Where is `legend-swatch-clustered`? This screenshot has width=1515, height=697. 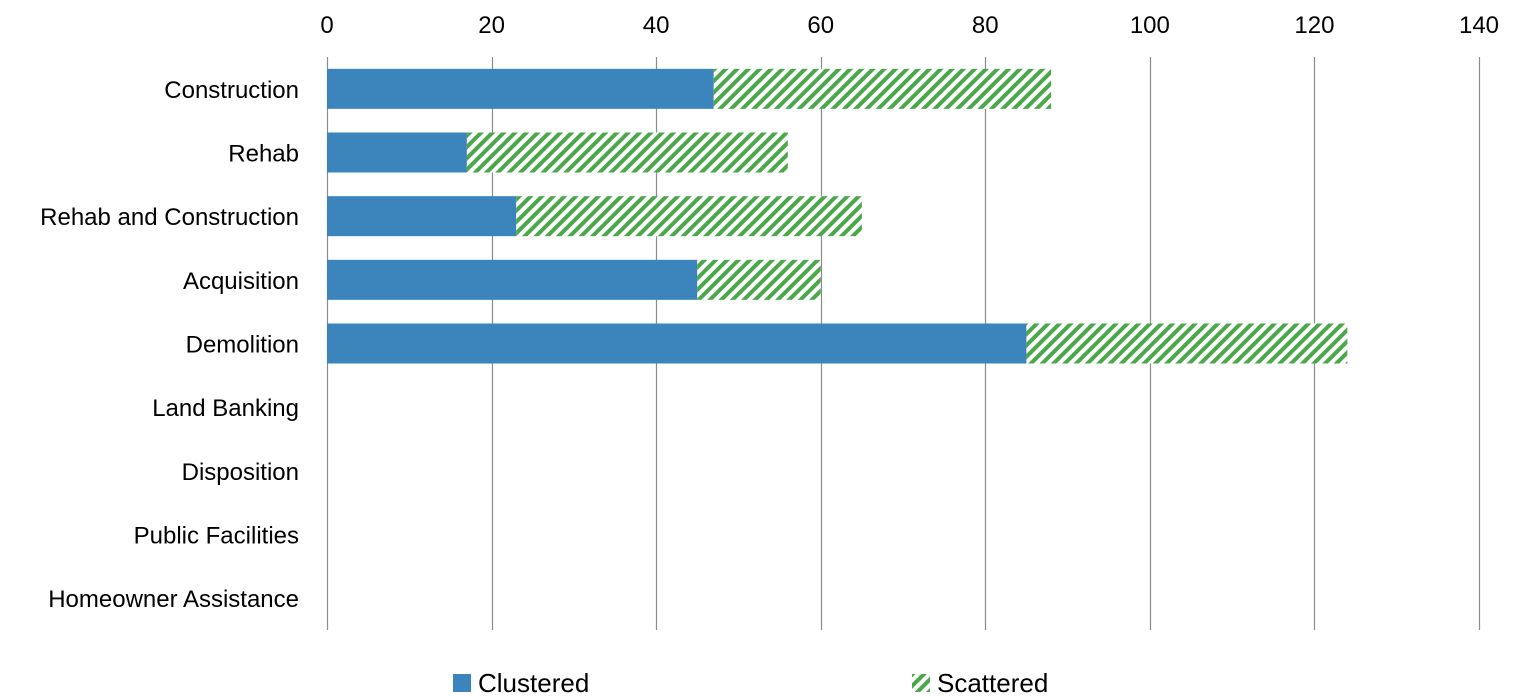 legend-swatch-clustered is located at coordinates (462, 683).